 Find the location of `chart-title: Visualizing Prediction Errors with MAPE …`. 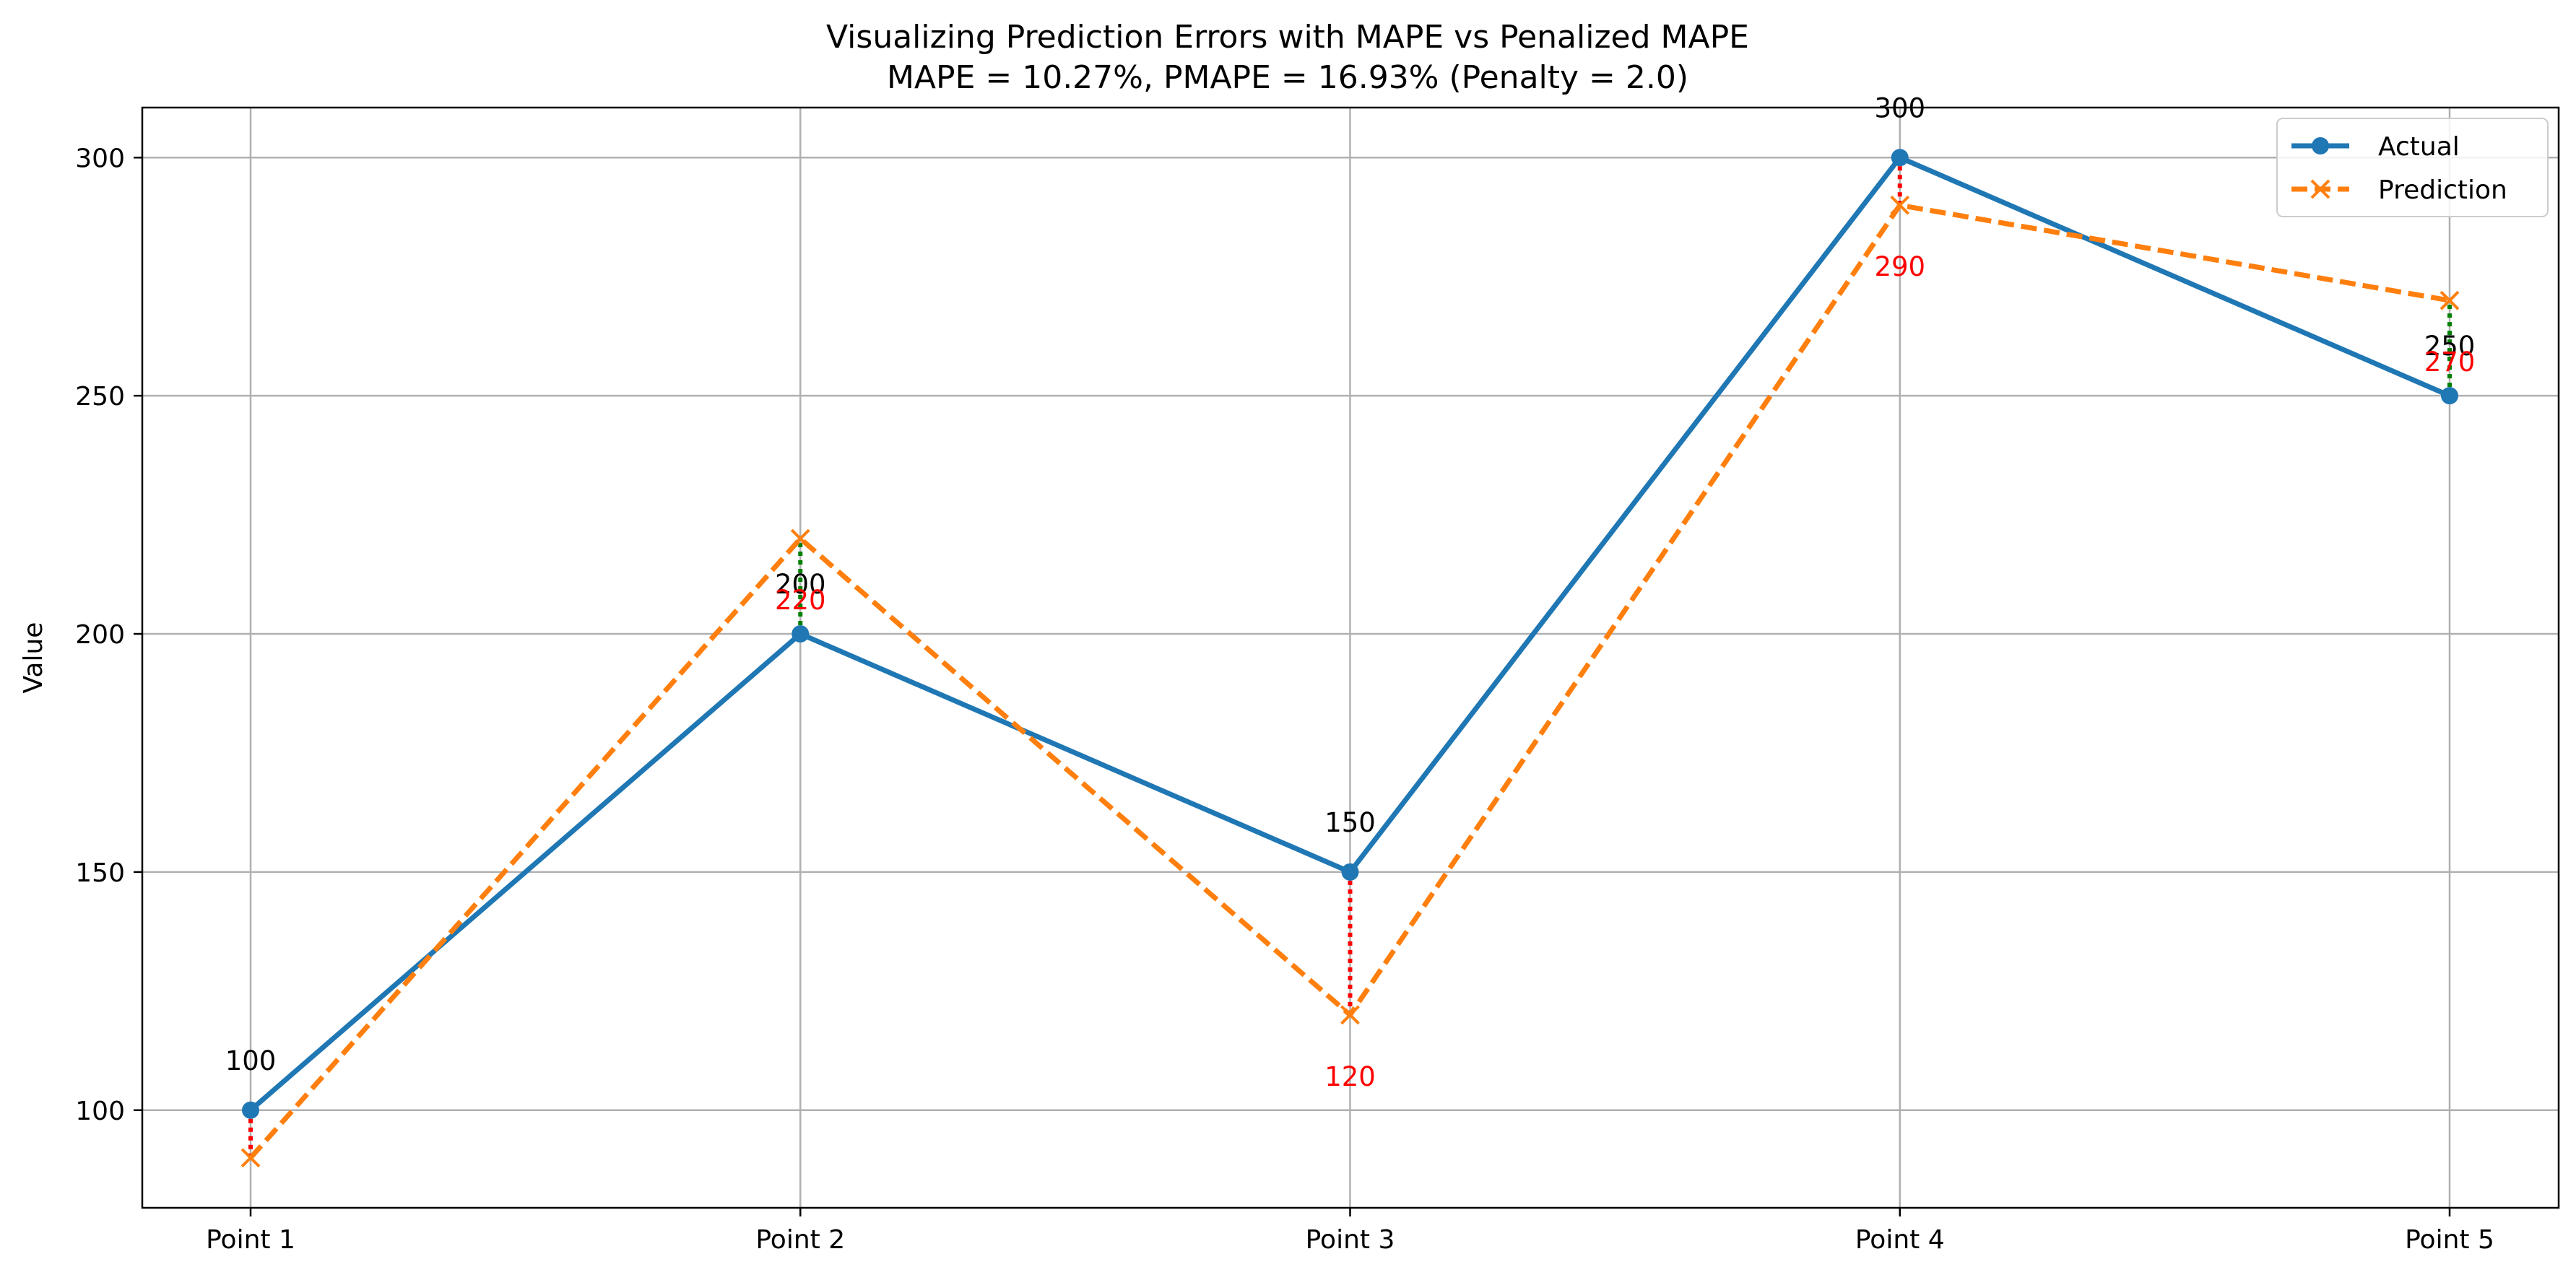

chart-title: Visualizing Prediction Errors with MAPE … is located at coordinates (1287, 37).